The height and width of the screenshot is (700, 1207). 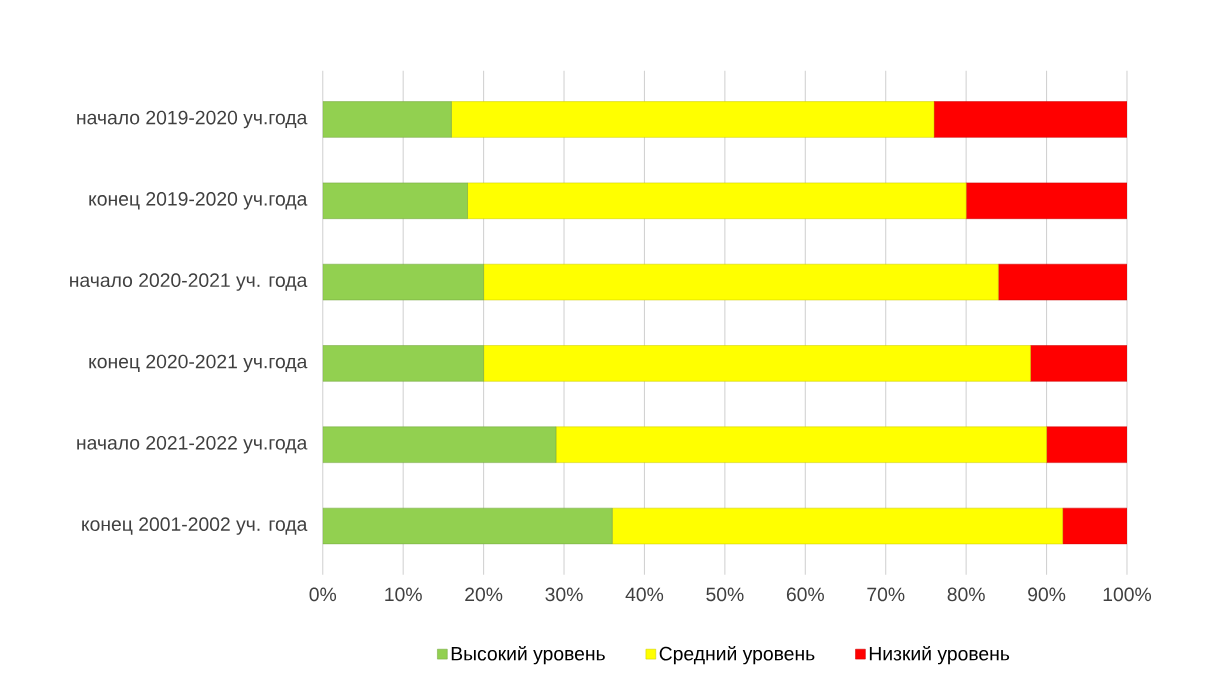 What do you see at coordinates (644, 594) in the screenshot?
I see `x-tick-label: 40%` at bounding box center [644, 594].